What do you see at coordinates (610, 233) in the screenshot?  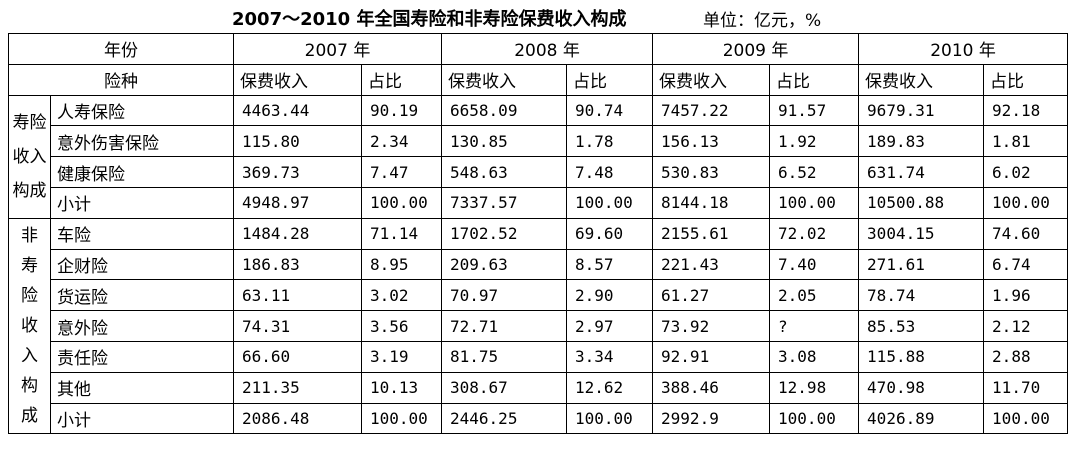 I see `share-cell: 69.60` at bounding box center [610, 233].